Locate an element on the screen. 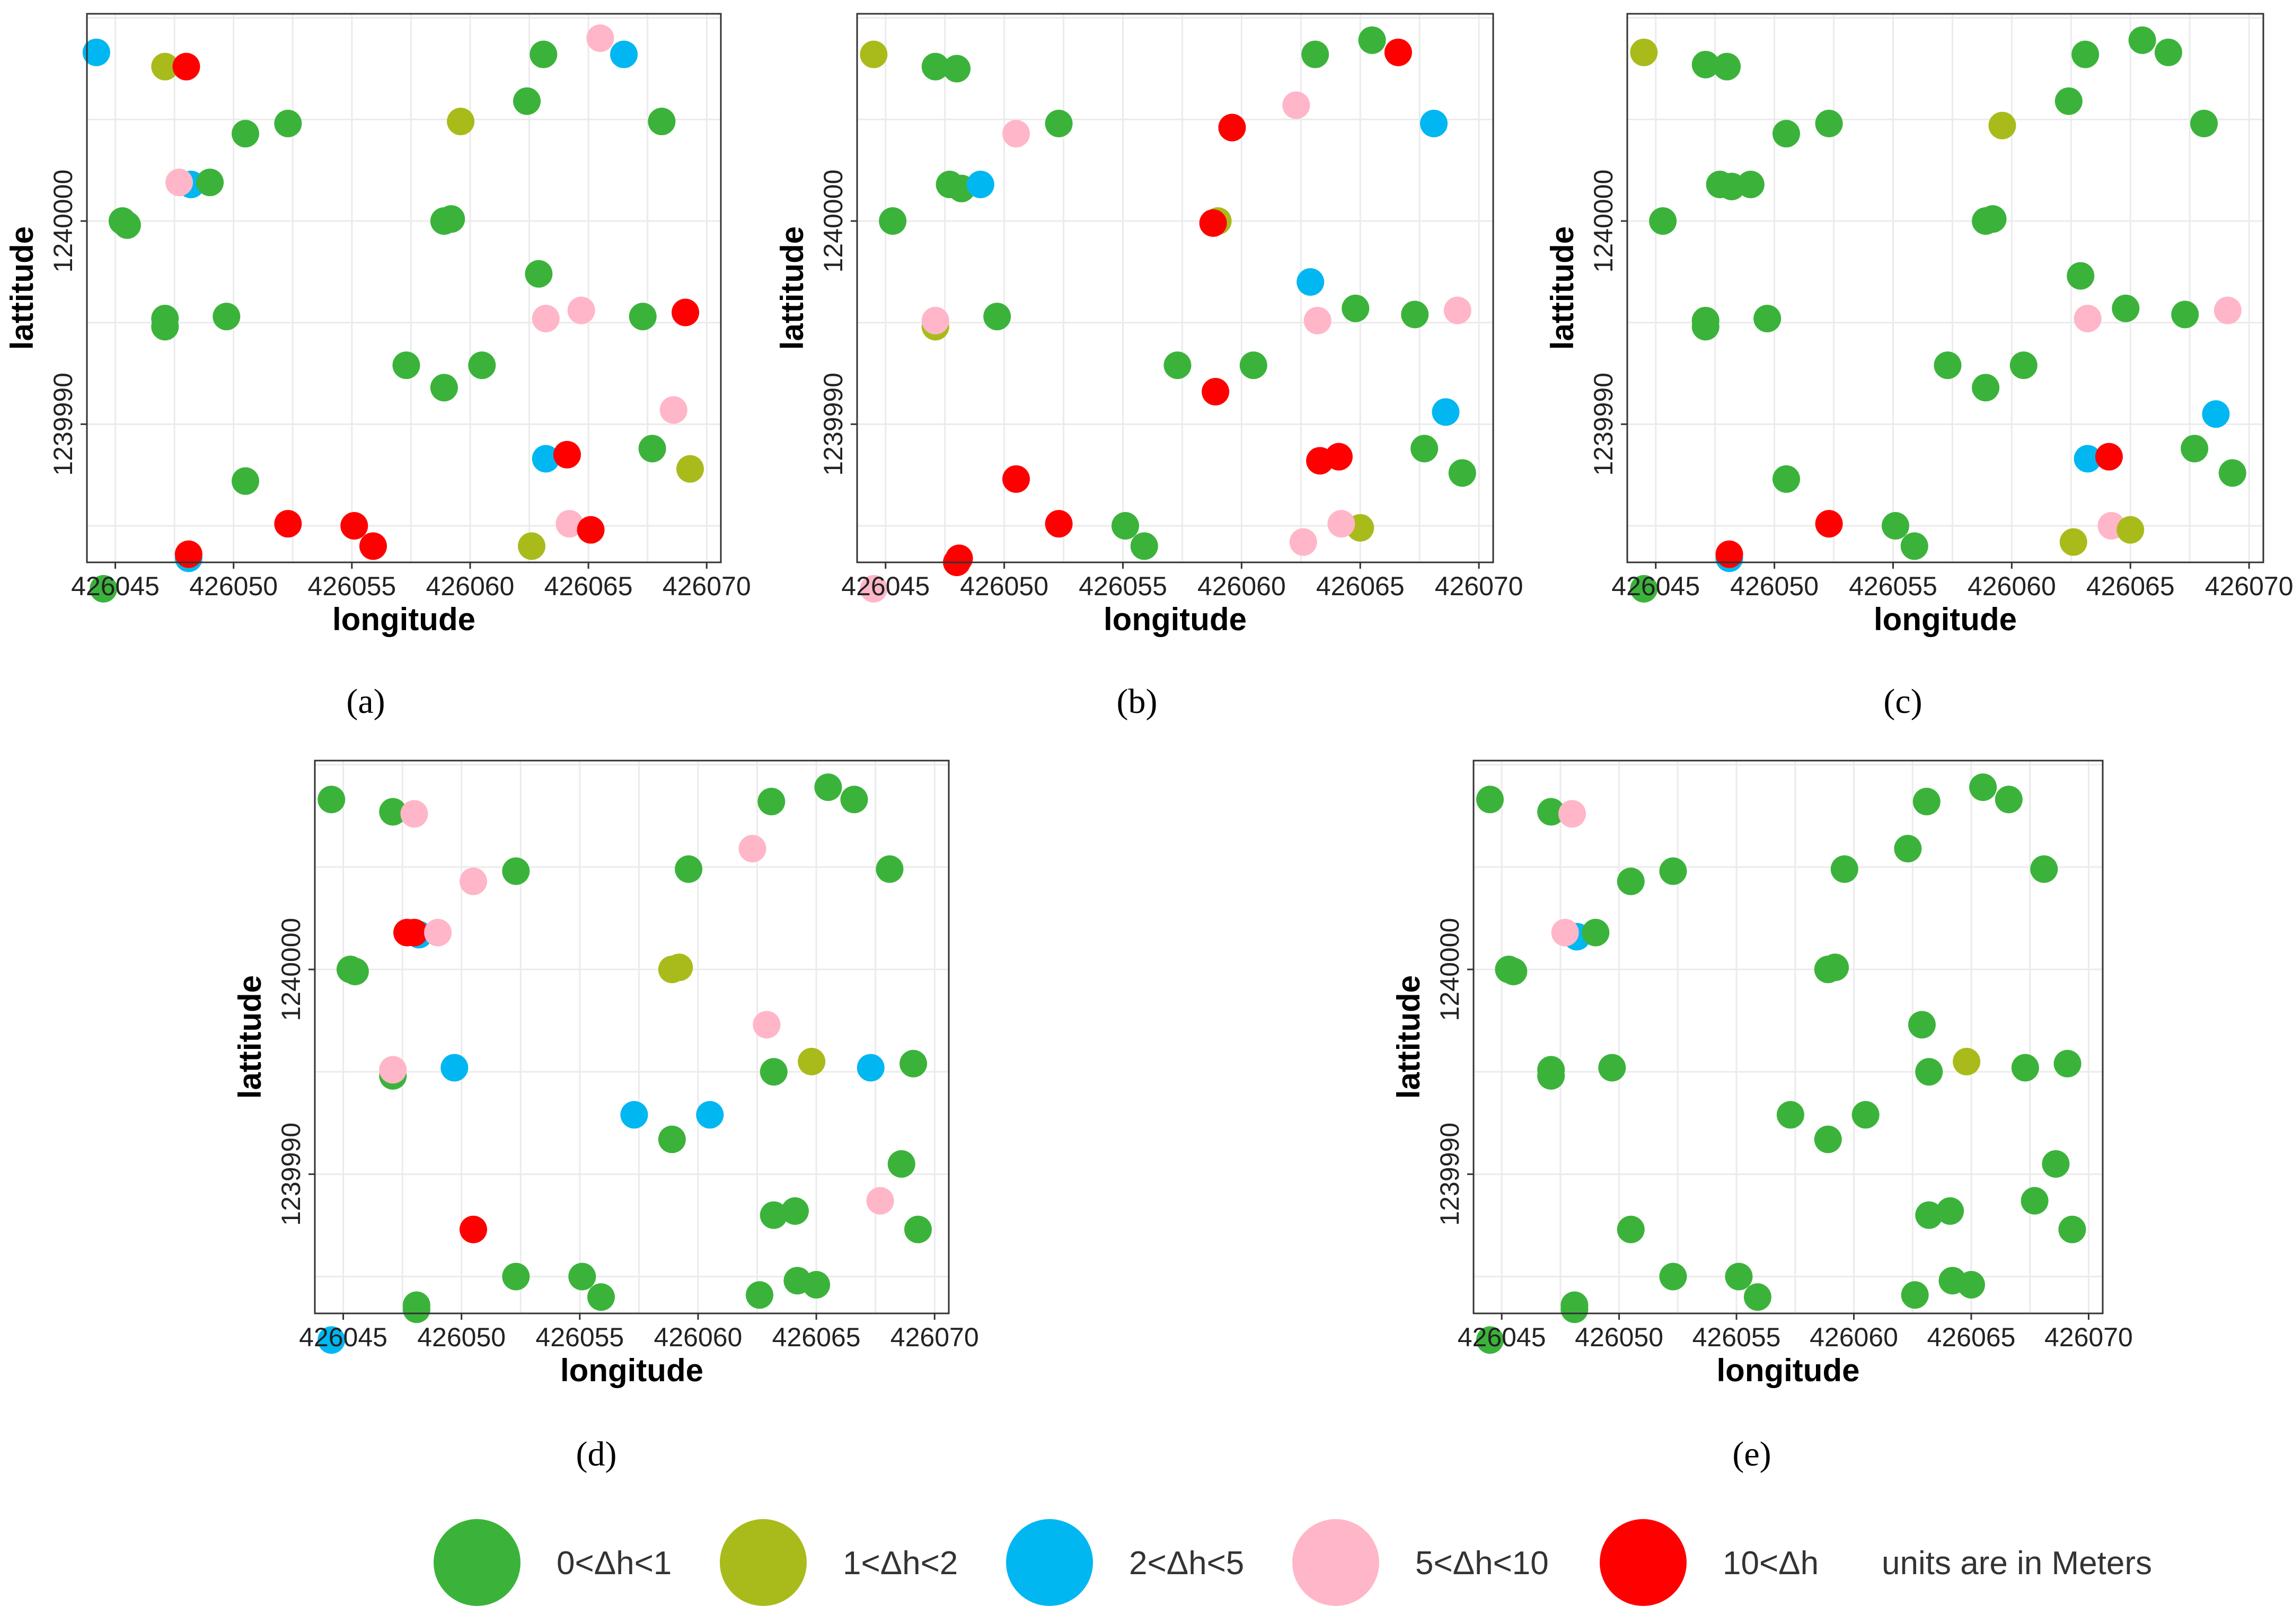 The width and height of the screenshot is (2293, 1624). gridlines is located at coordinates (632, 1037).